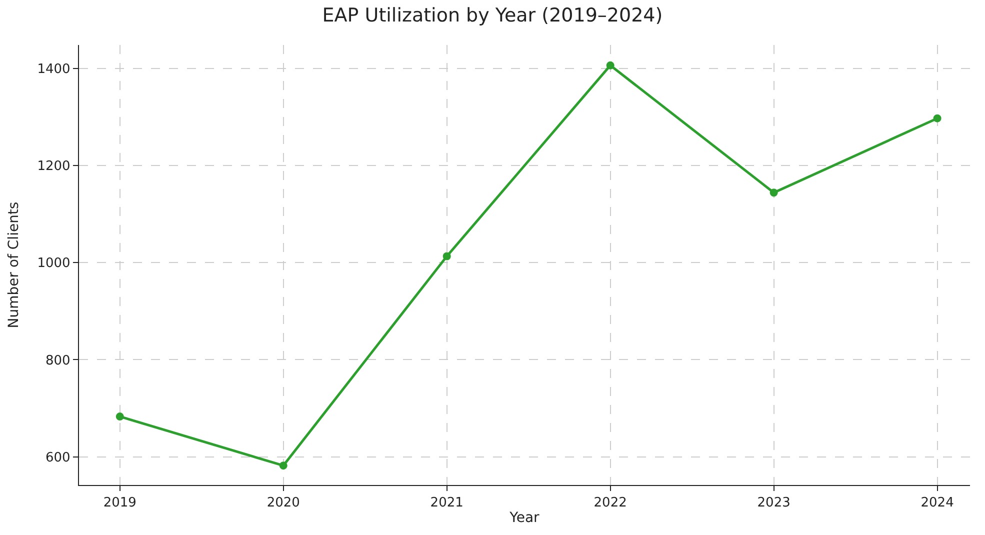  What do you see at coordinates (447, 503) in the screenshot?
I see `x-tick-label: 2021` at bounding box center [447, 503].